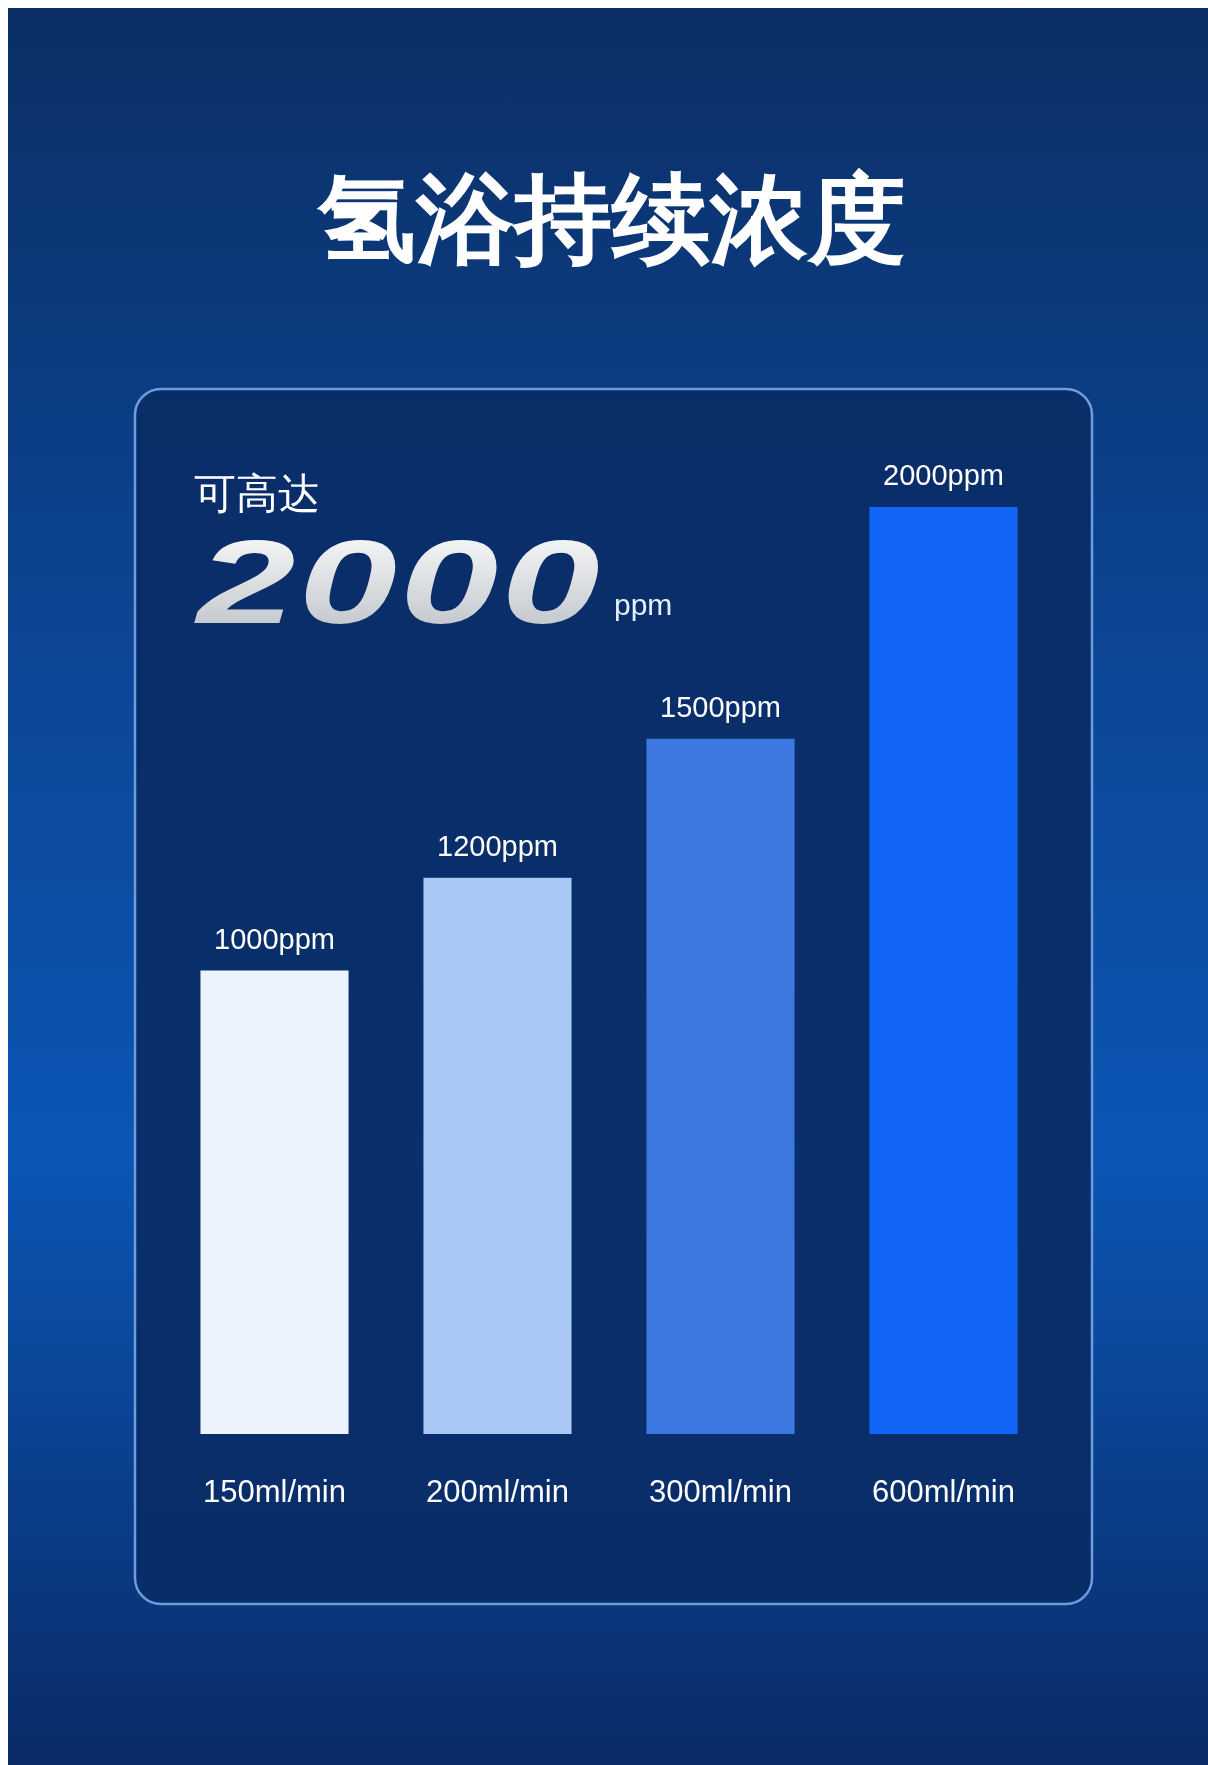  Describe the element at coordinates (611, 219) in the screenshot. I see `chart-title: 氢浴持续浓度` at that location.